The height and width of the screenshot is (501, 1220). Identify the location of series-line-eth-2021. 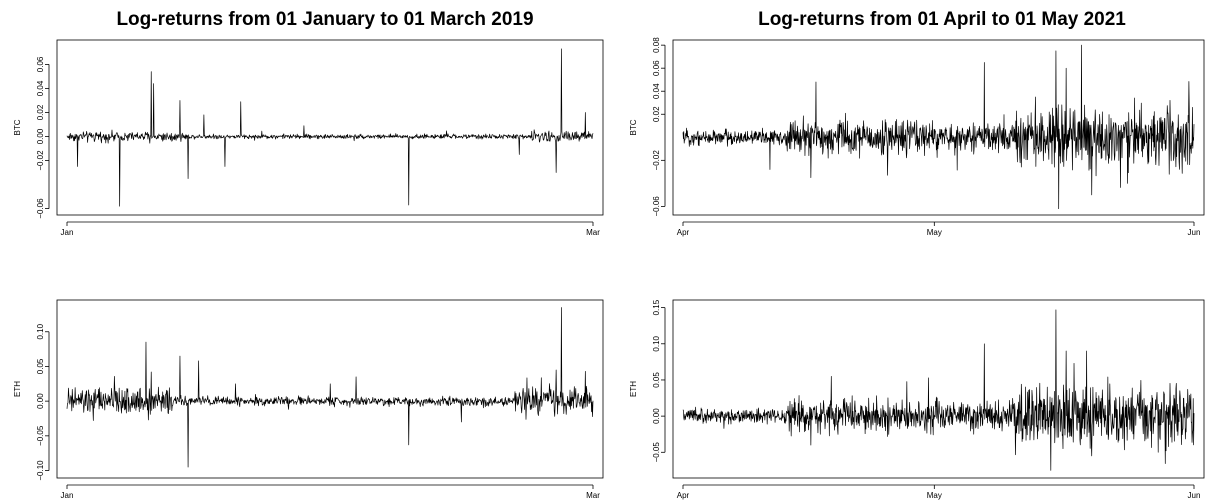
(938, 390).